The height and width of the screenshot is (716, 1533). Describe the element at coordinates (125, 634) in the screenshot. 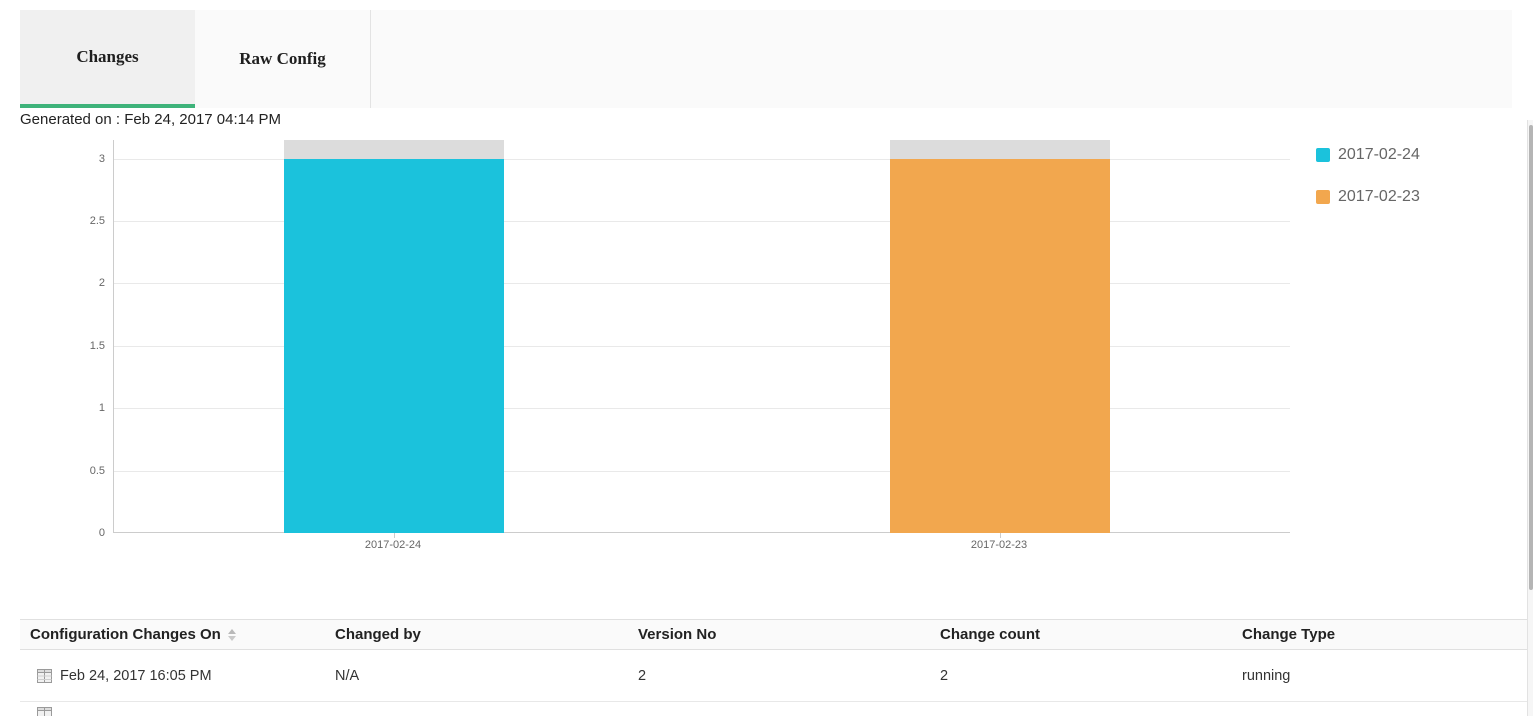

I see `column-header-label: Configuration Changes On` at that location.